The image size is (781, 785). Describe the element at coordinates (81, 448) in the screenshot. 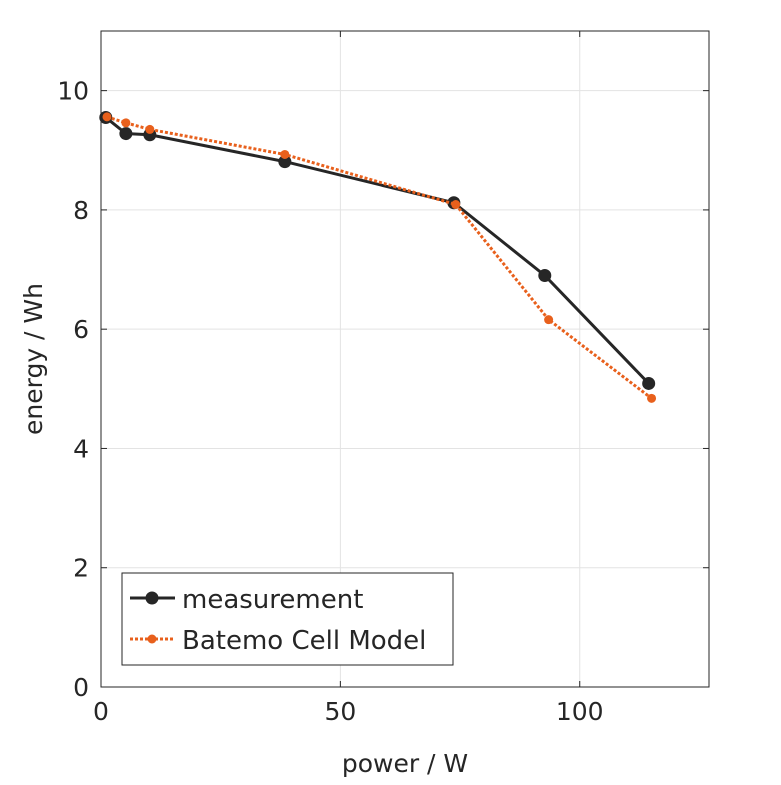

I see `y-tick-label: 4` at that location.